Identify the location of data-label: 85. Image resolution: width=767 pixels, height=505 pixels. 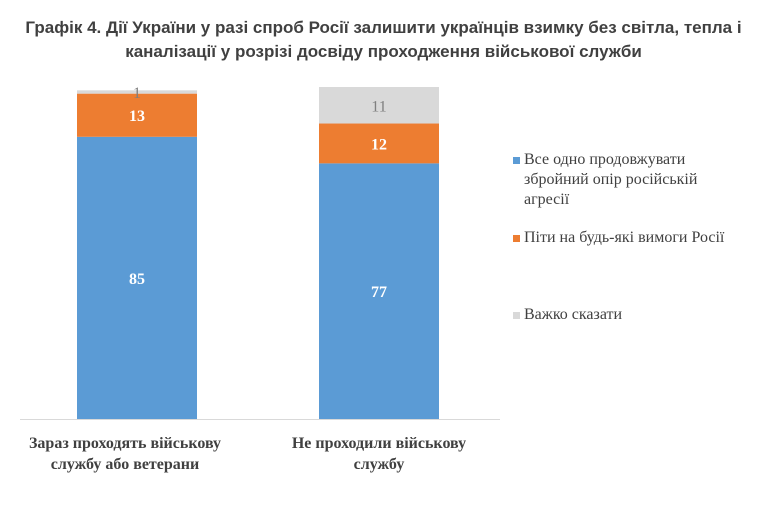
(137, 279).